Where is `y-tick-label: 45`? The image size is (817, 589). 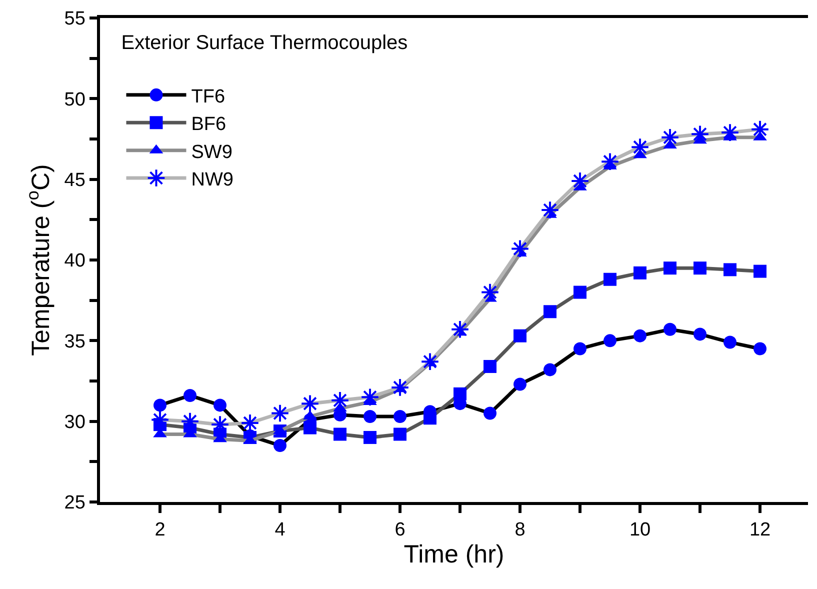 y-tick-label: 45 is located at coordinates (75, 180).